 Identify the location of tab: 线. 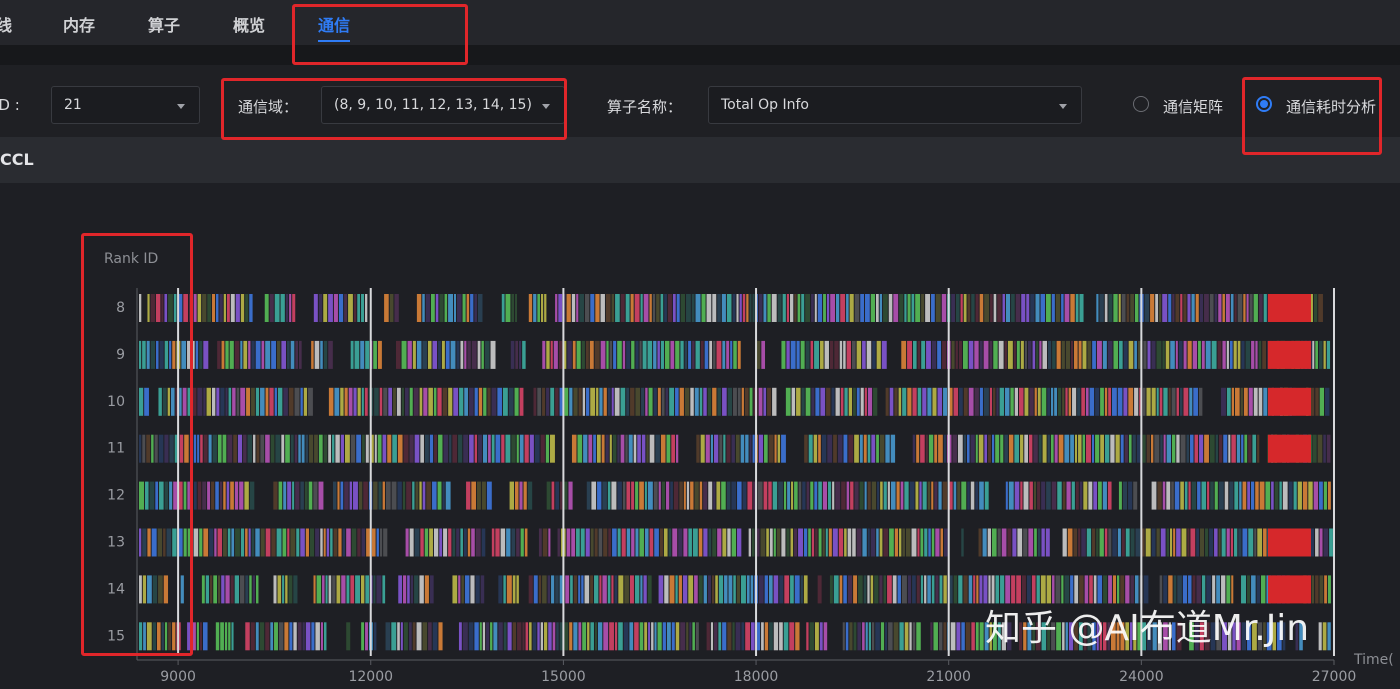
(6, 25).